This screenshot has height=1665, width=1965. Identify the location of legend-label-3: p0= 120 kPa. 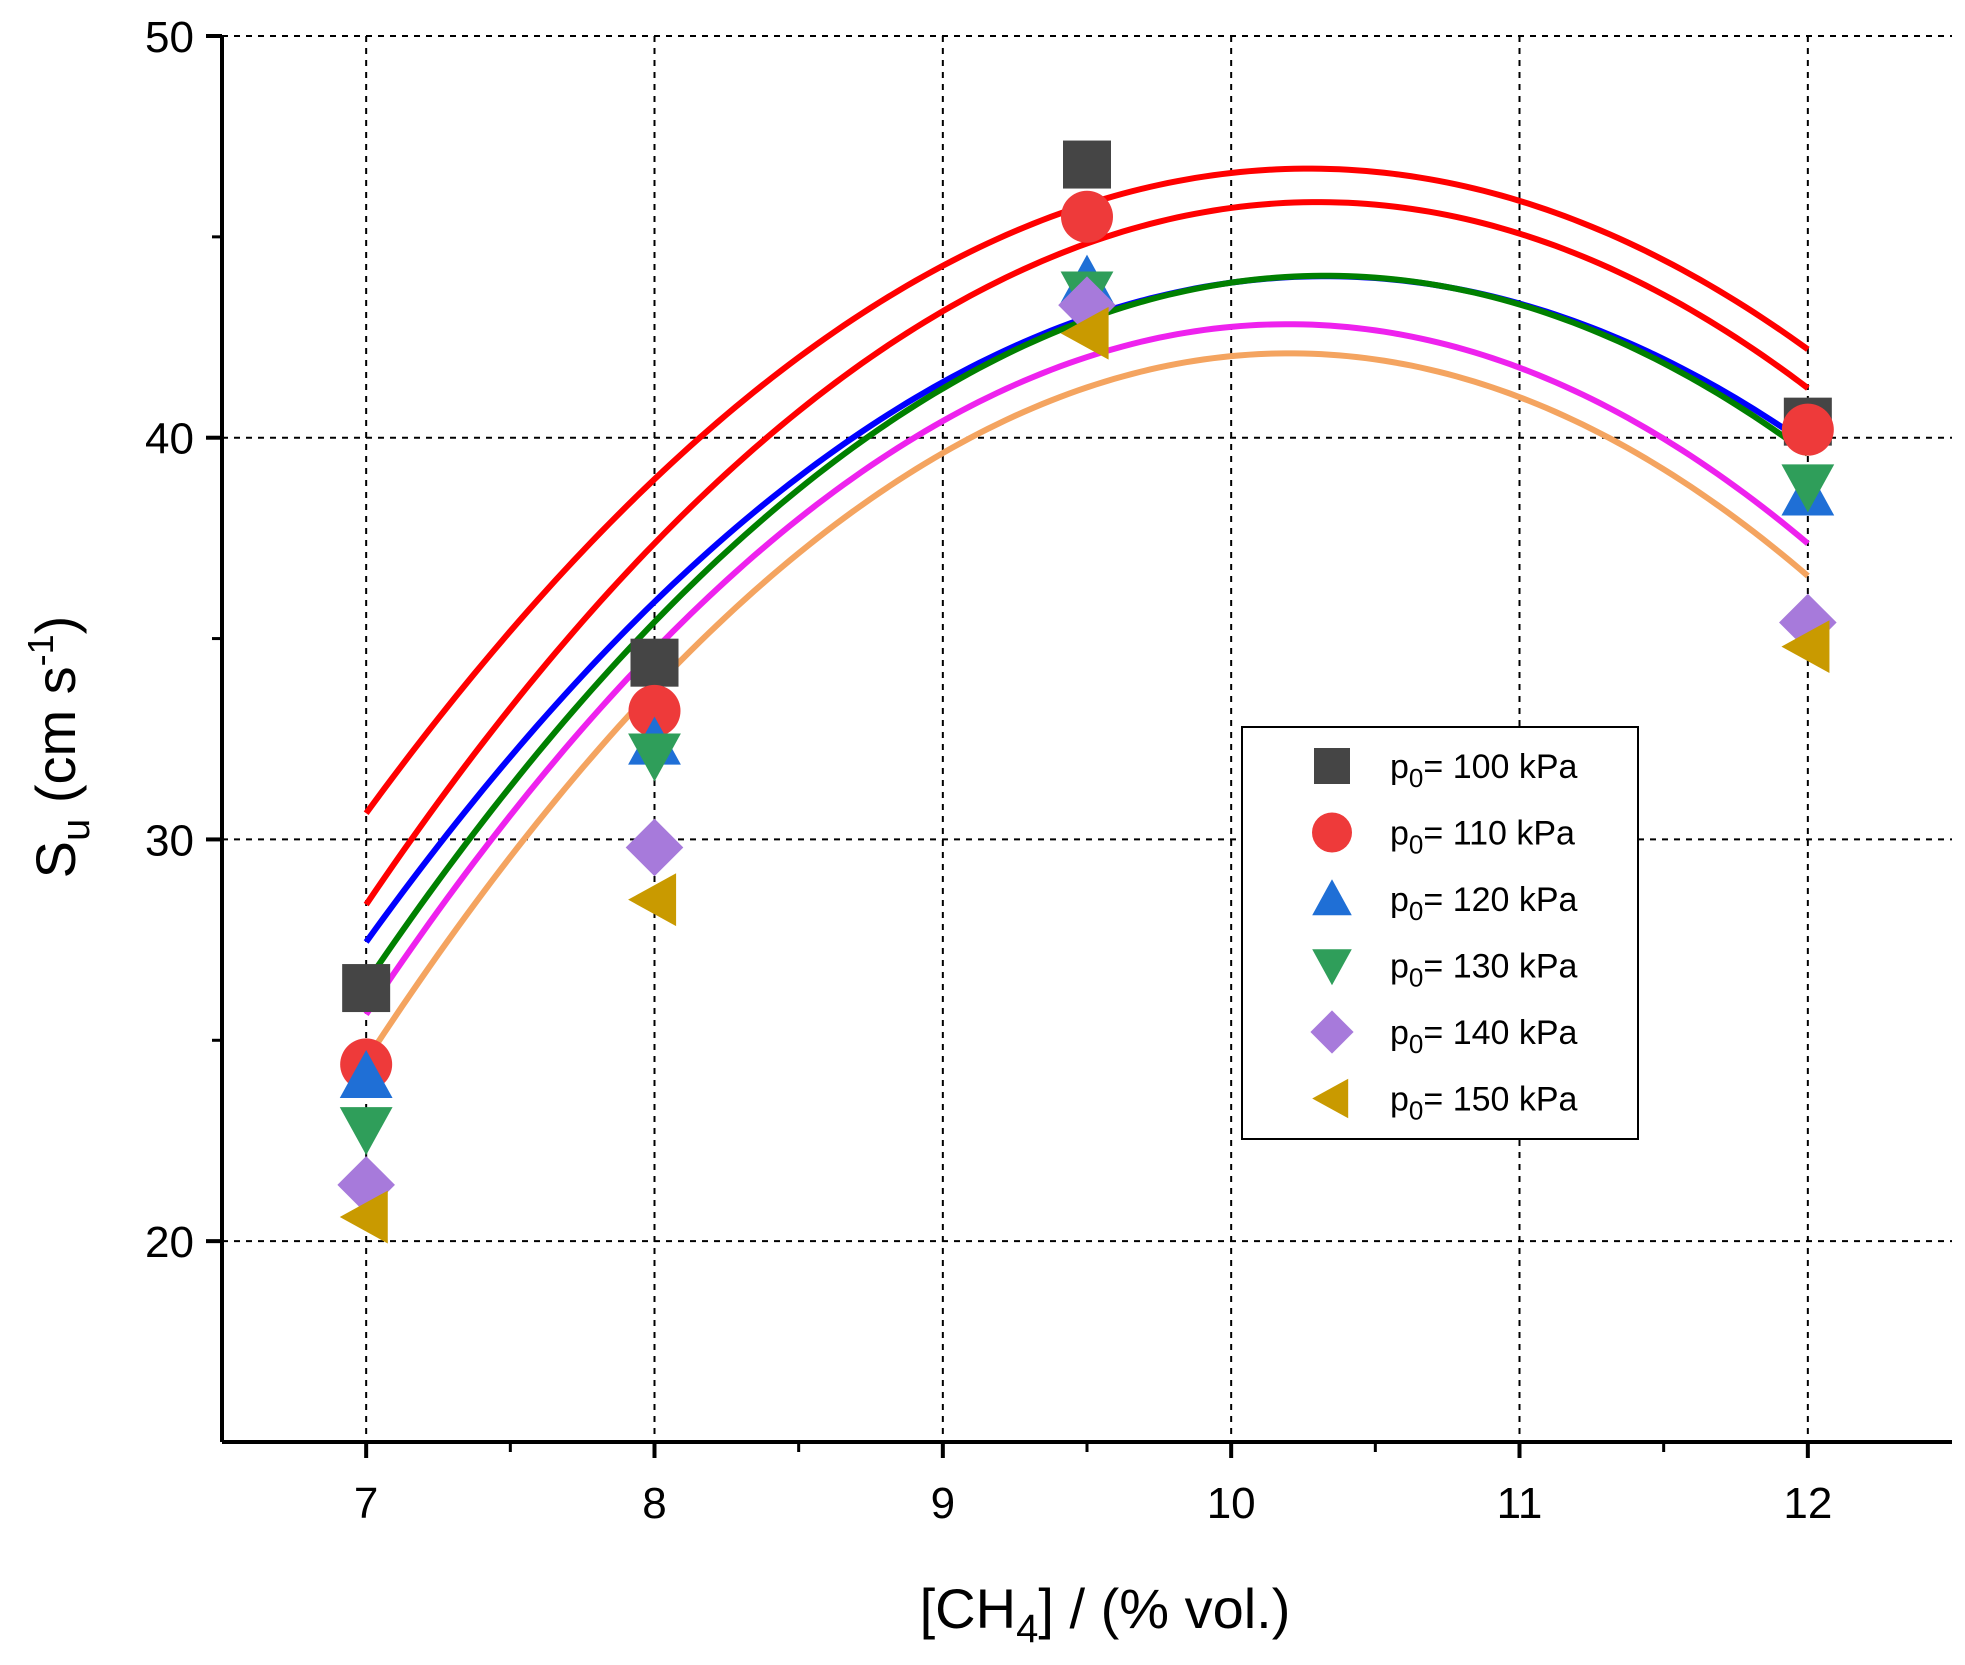
(1484, 903).